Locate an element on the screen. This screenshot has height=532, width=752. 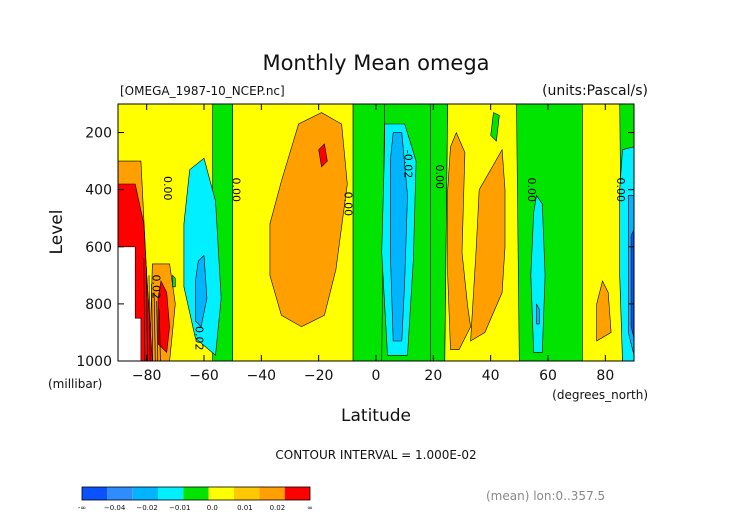
legend-label: −0.04 is located at coordinates (115, 508).